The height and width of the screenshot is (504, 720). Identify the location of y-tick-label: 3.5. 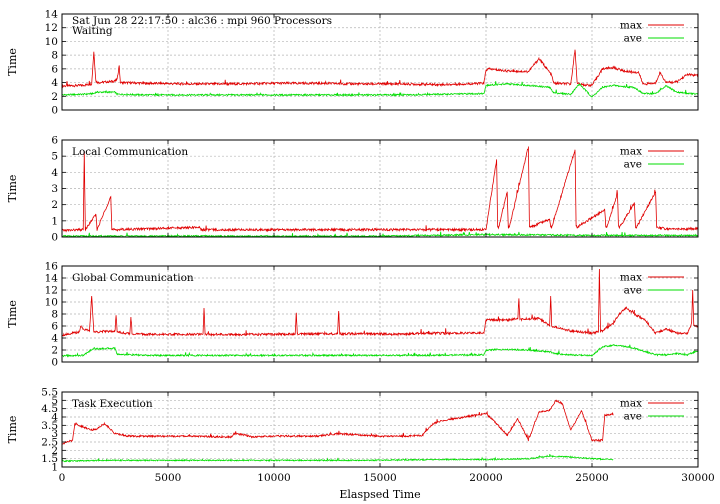
(49, 426).